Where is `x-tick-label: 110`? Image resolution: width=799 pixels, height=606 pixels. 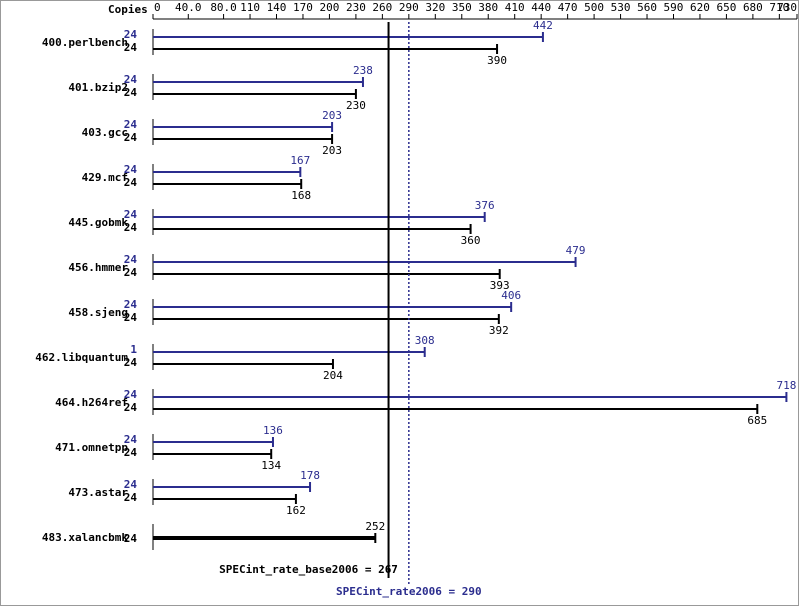
x-tick-label: 110 is located at coordinates (250, 7).